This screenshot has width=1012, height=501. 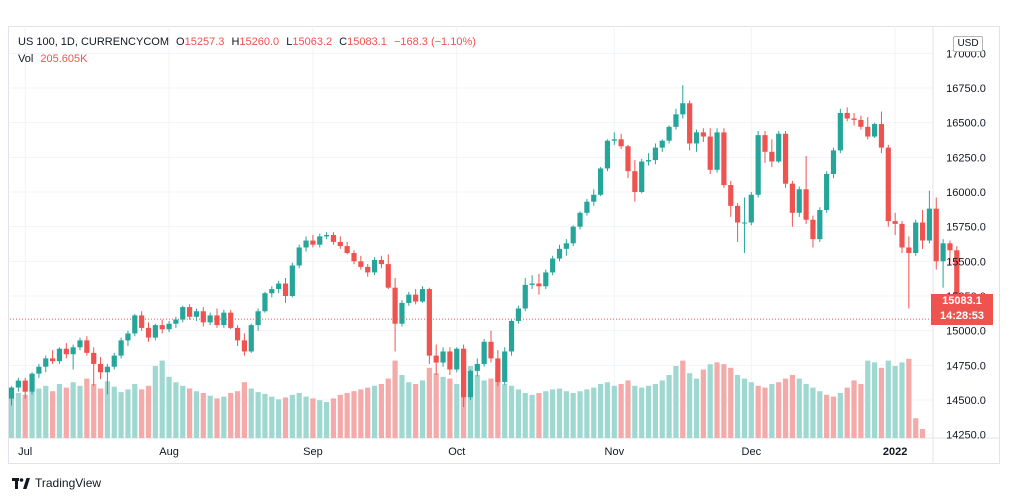 What do you see at coordinates (343, 42) in the screenshot?
I see `close-label: C` at bounding box center [343, 42].